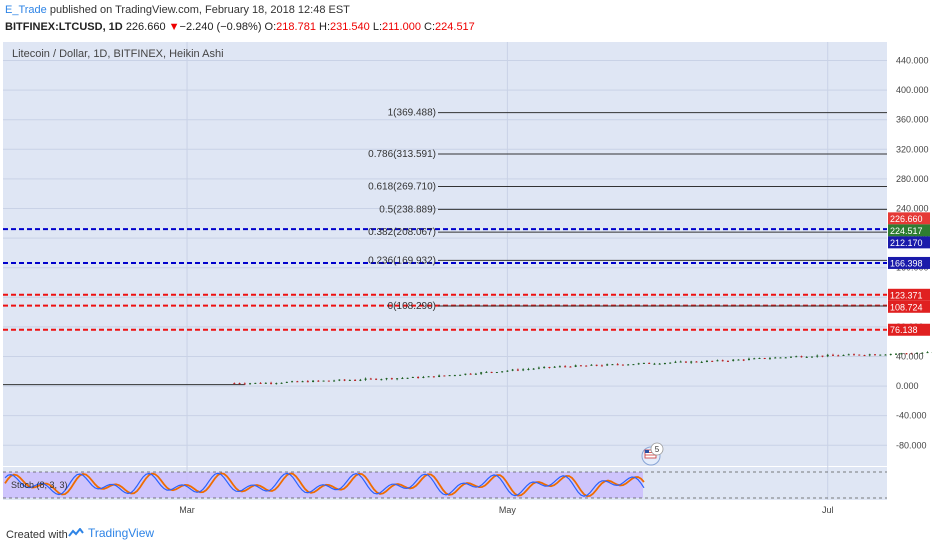 The image size is (932, 550). I want to click on fib-level-label: 0(108.290), so click(412, 306).